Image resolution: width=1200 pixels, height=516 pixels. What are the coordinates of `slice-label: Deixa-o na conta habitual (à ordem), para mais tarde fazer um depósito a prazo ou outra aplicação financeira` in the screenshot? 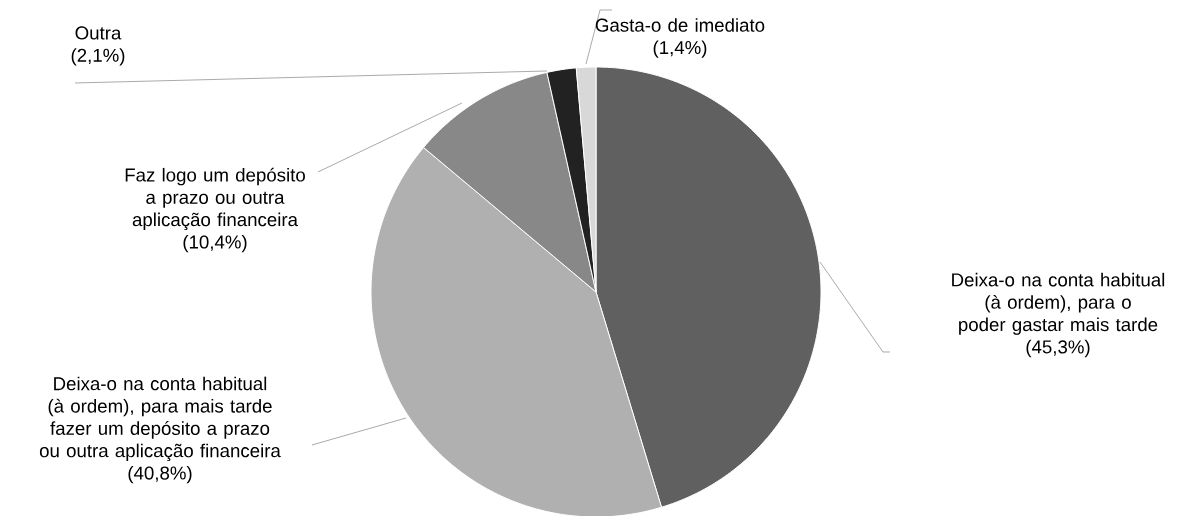 It's located at (160, 419).